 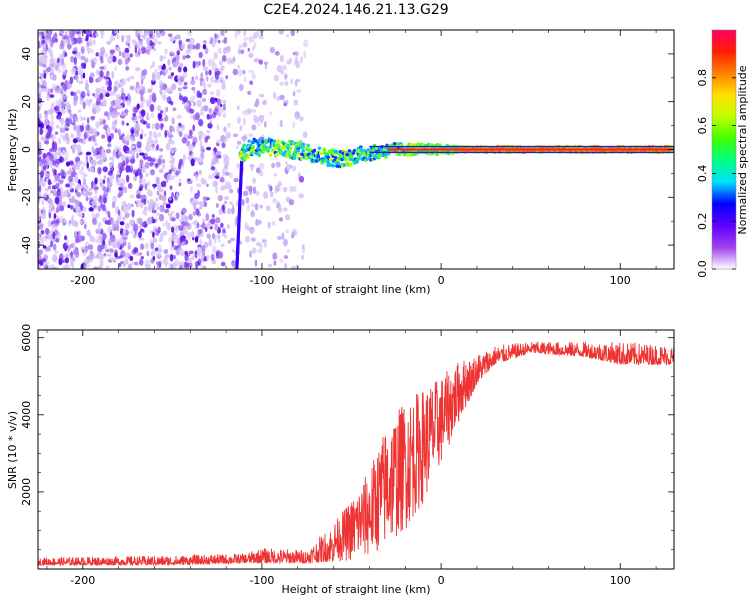 I want to click on colorbar-gradient, so click(x=724, y=149).